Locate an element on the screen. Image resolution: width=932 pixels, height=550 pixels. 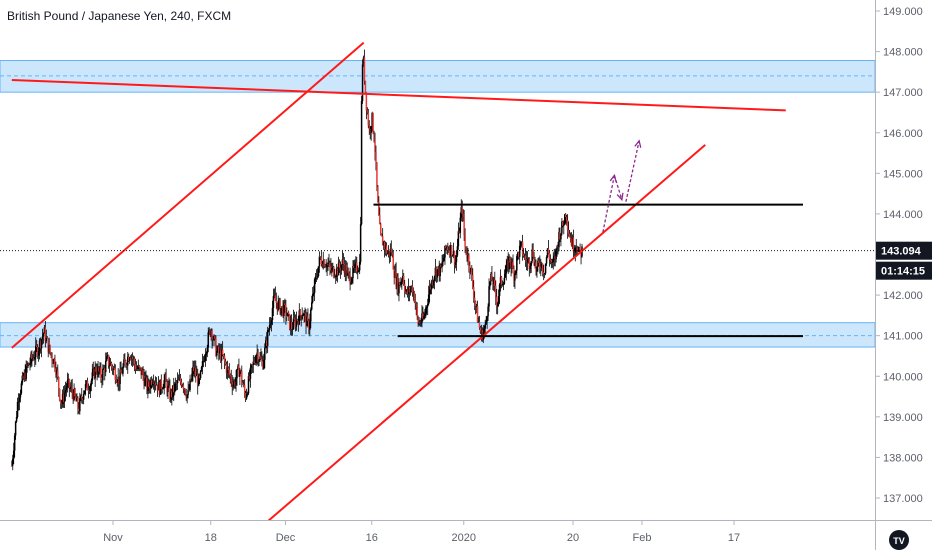
last-price-badge is located at coordinates (904, 250).